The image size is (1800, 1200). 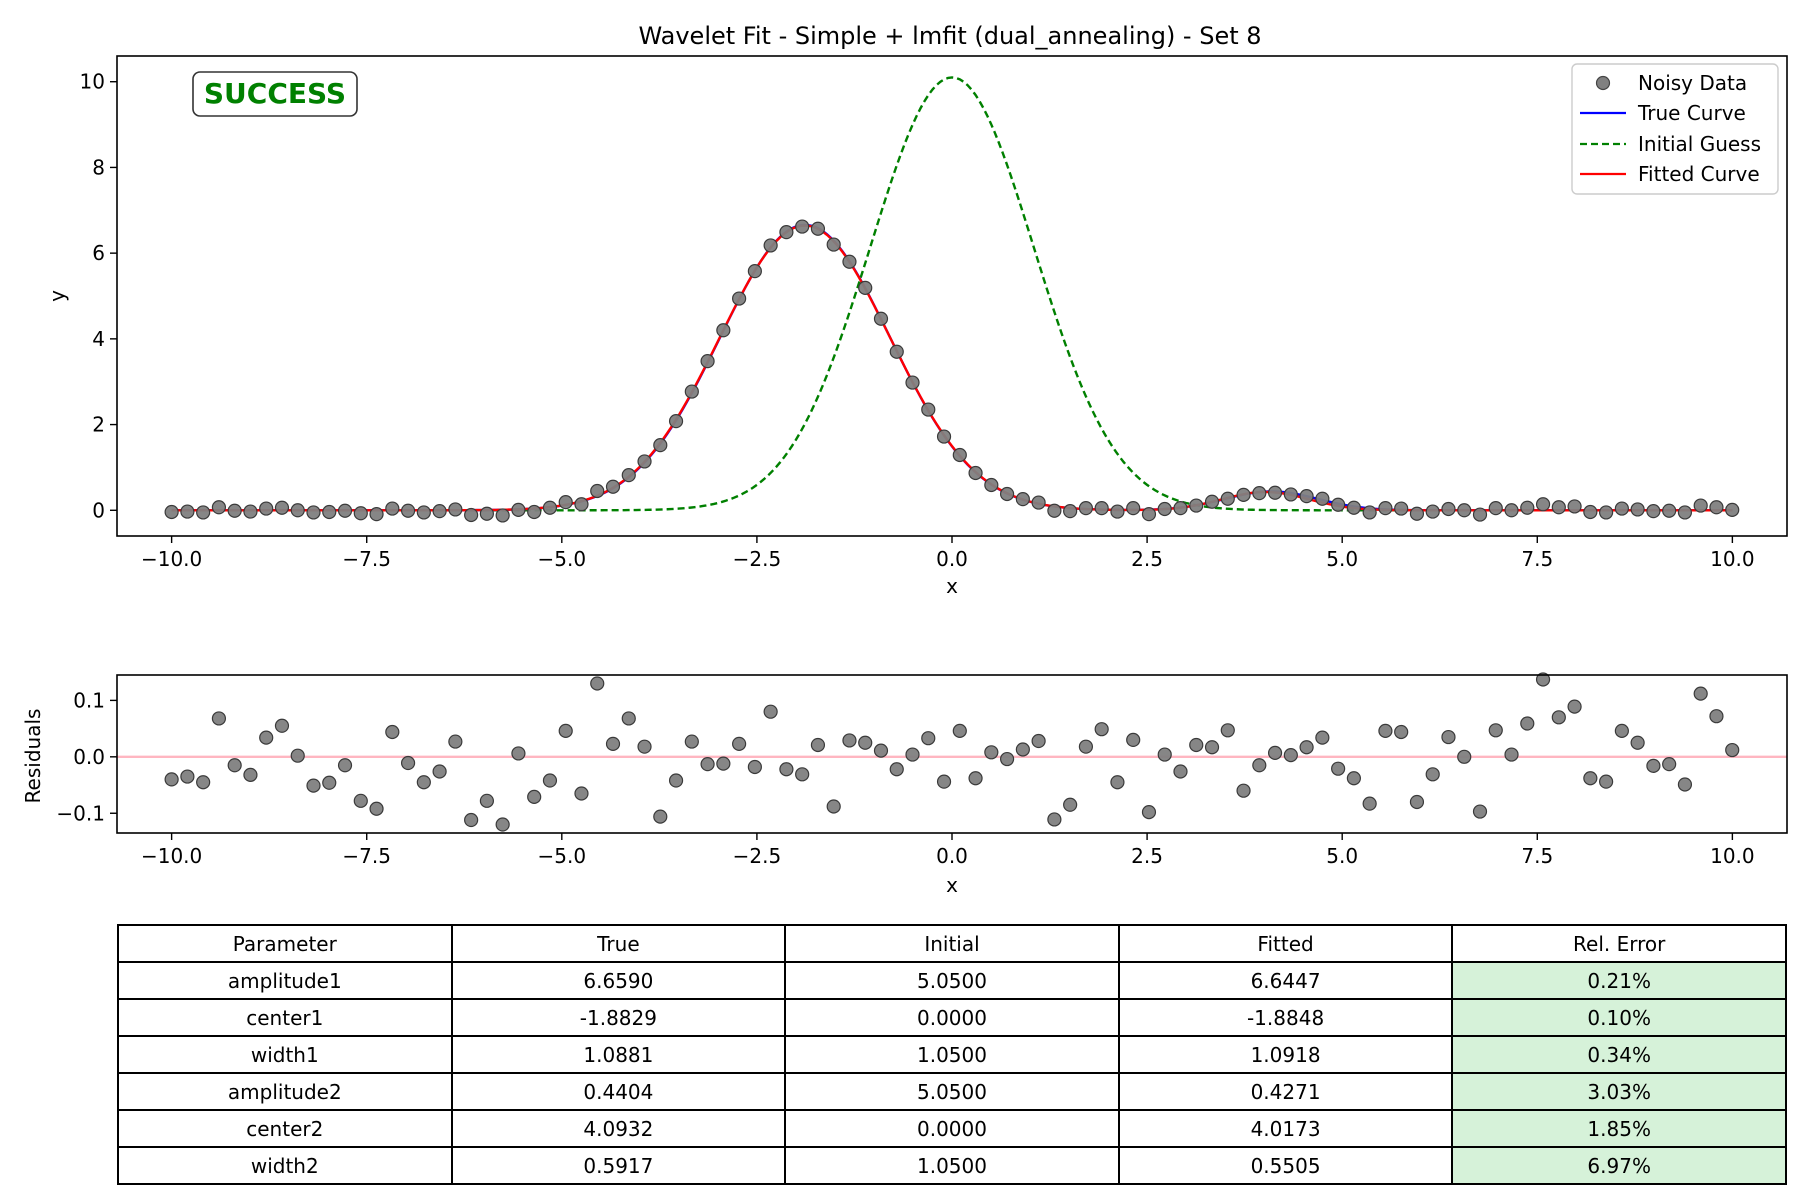 I want to click on table-cell-fitted: 0.5505, so click(x=1285, y=1165).